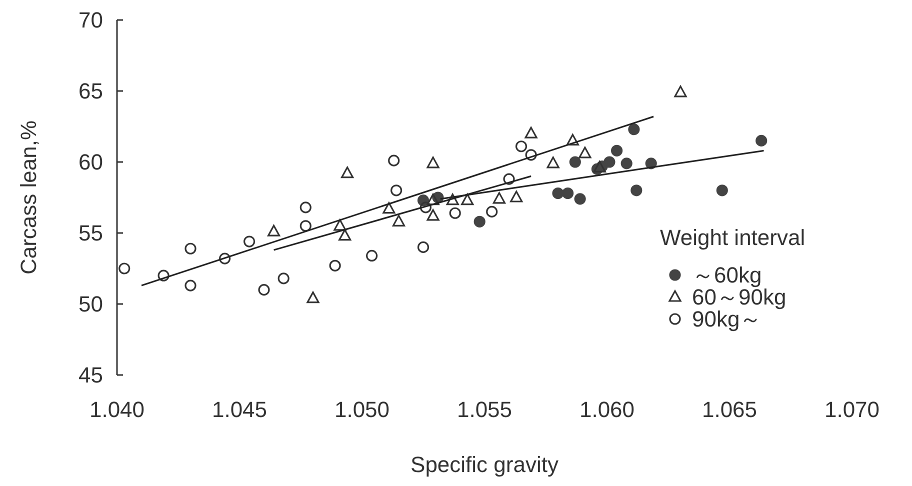 This screenshot has height=486, width=912. What do you see at coordinates (90, 304) in the screenshot?
I see `y-tick-label: 50` at bounding box center [90, 304].